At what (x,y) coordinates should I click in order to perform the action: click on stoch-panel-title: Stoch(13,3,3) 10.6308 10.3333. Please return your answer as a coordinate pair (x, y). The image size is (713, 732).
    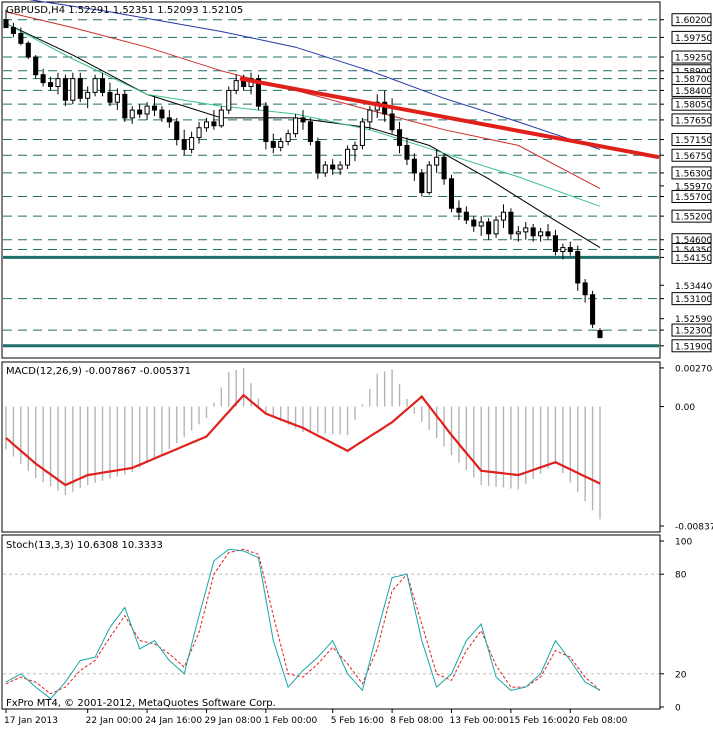
    Looking at the image, I should click on (84, 545).